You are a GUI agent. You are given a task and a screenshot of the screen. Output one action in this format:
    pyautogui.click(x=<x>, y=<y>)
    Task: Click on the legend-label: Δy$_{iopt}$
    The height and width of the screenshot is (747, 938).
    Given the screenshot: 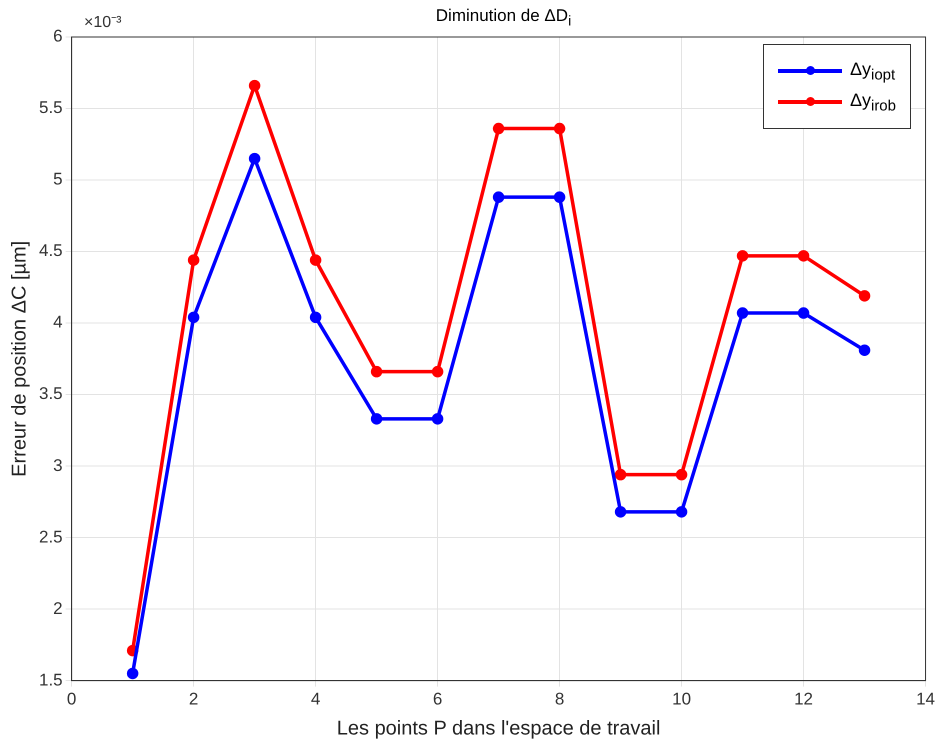 What is the action you would take?
    pyautogui.click(x=873, y=71)
    